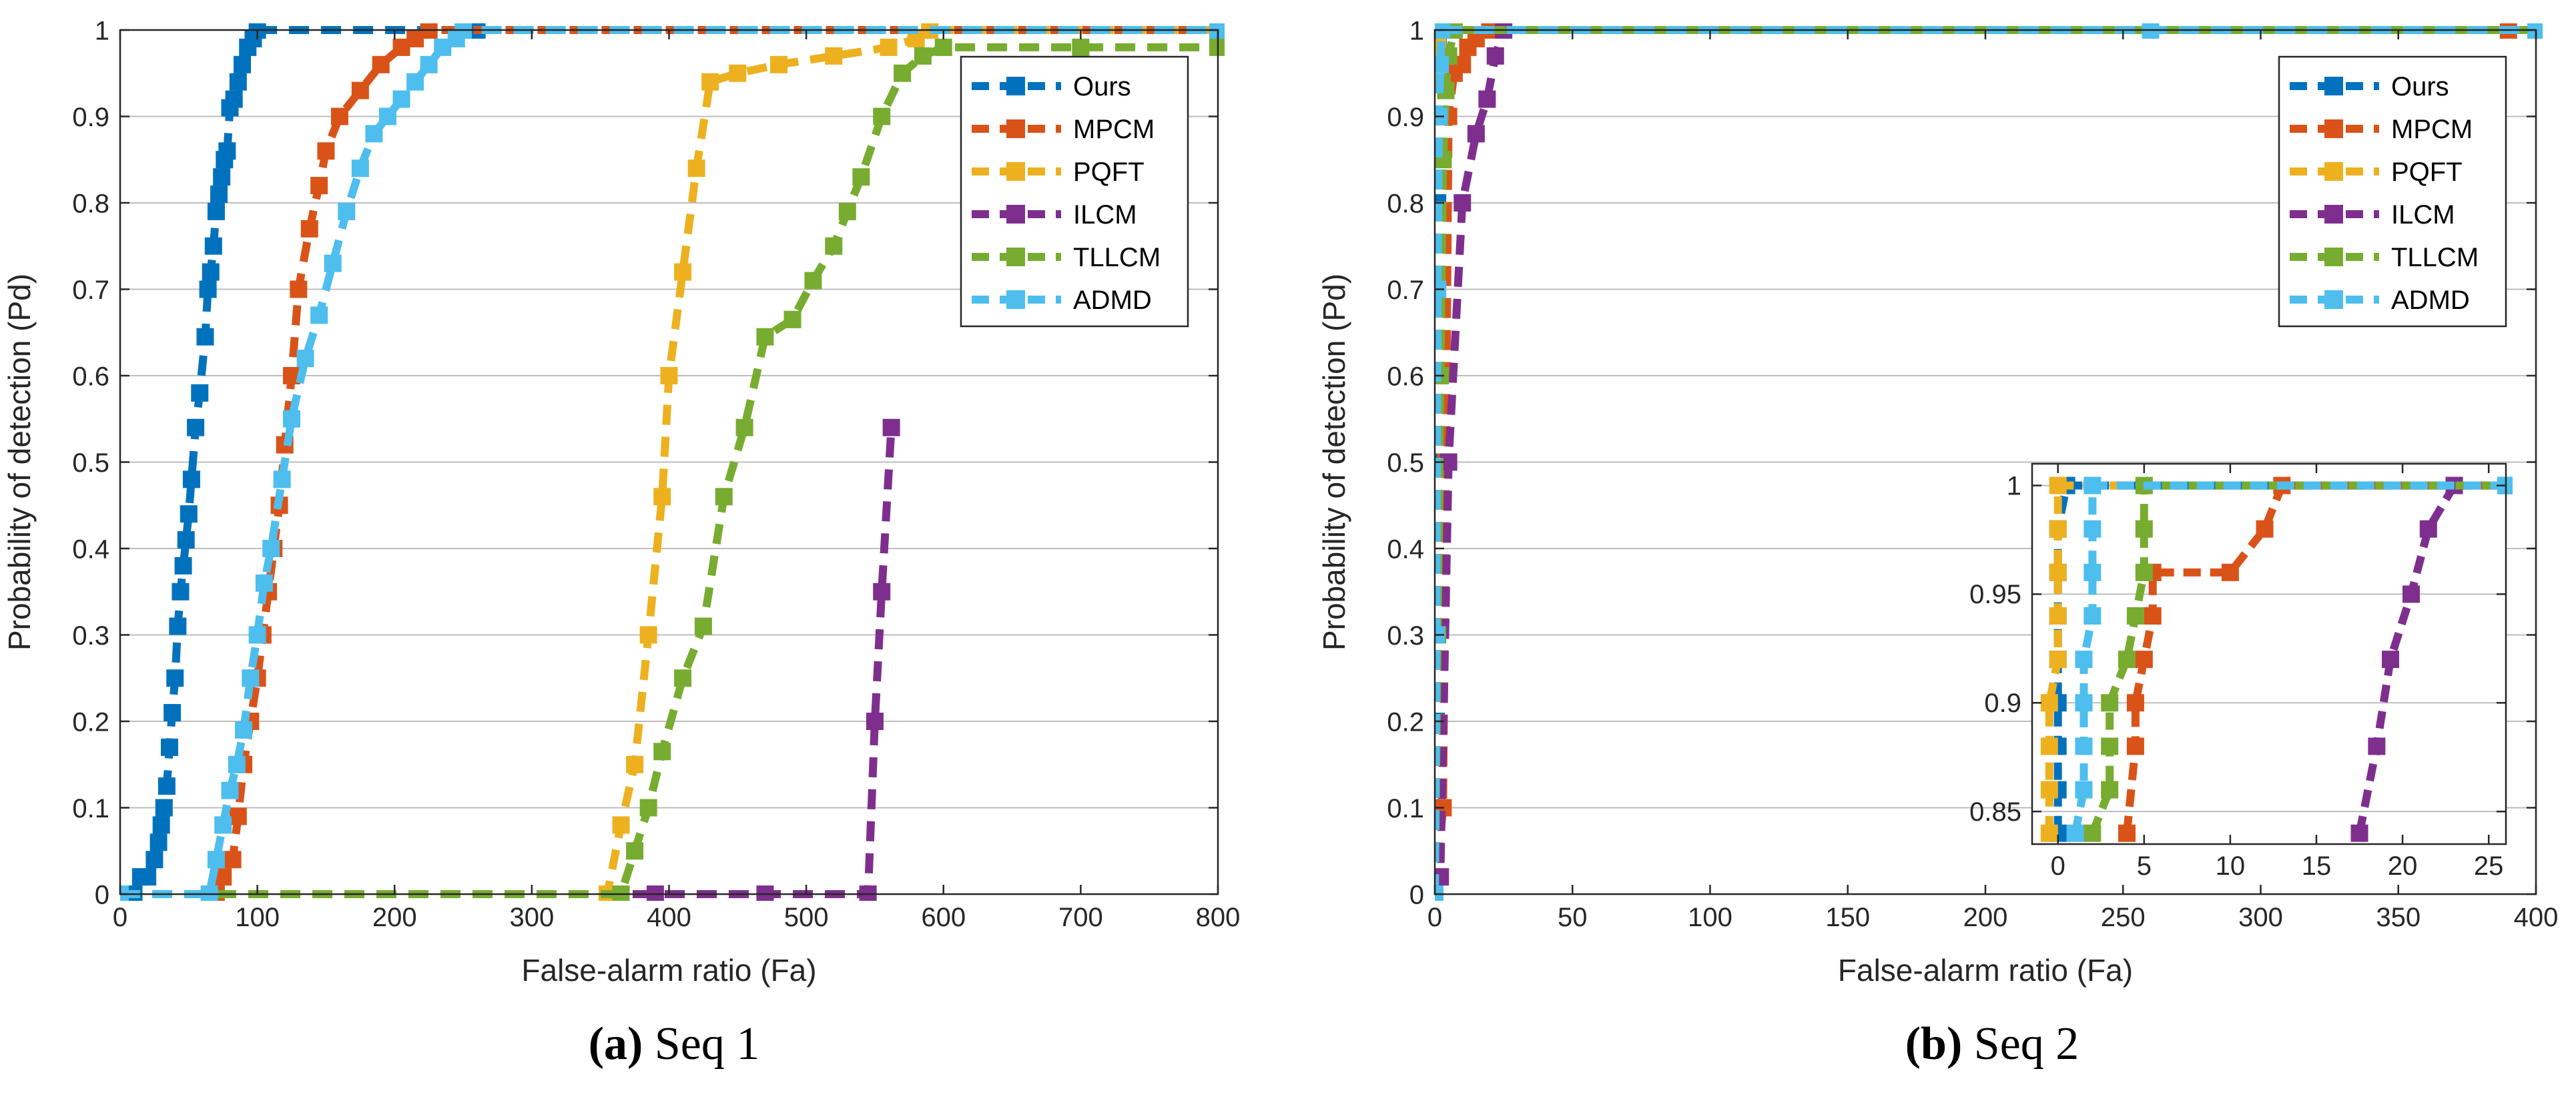  What do you see at coordinates (90, 117) in the screenshot?
I see `seq1-ytick-label-9: 0.9` at bounding box center [90, 117].